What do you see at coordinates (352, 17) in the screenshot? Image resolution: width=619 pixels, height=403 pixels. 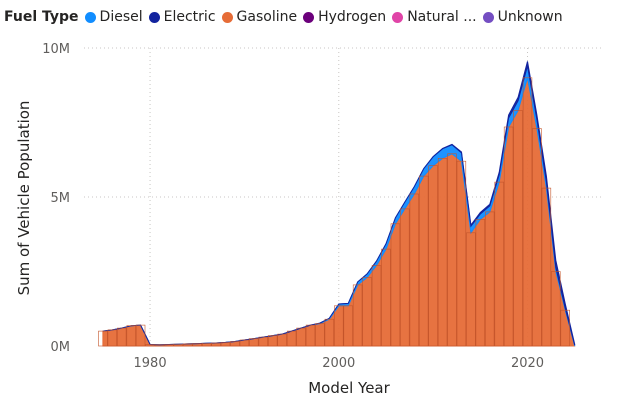 I see `legend-label: Hydrogen` at bounding box center [352, 17].